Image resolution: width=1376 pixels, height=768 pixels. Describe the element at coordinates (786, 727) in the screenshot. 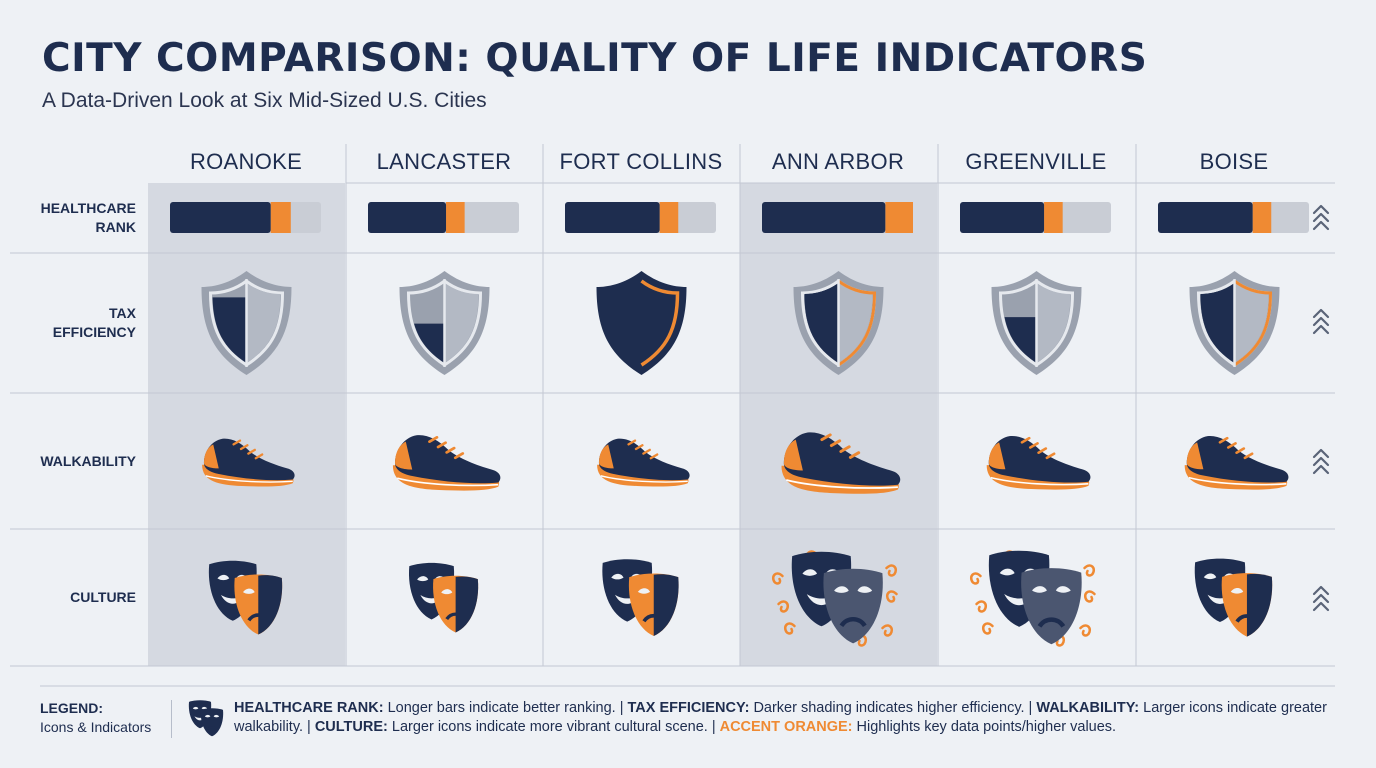

I see `legend-key: ACCENT ORANGE:` at that location.